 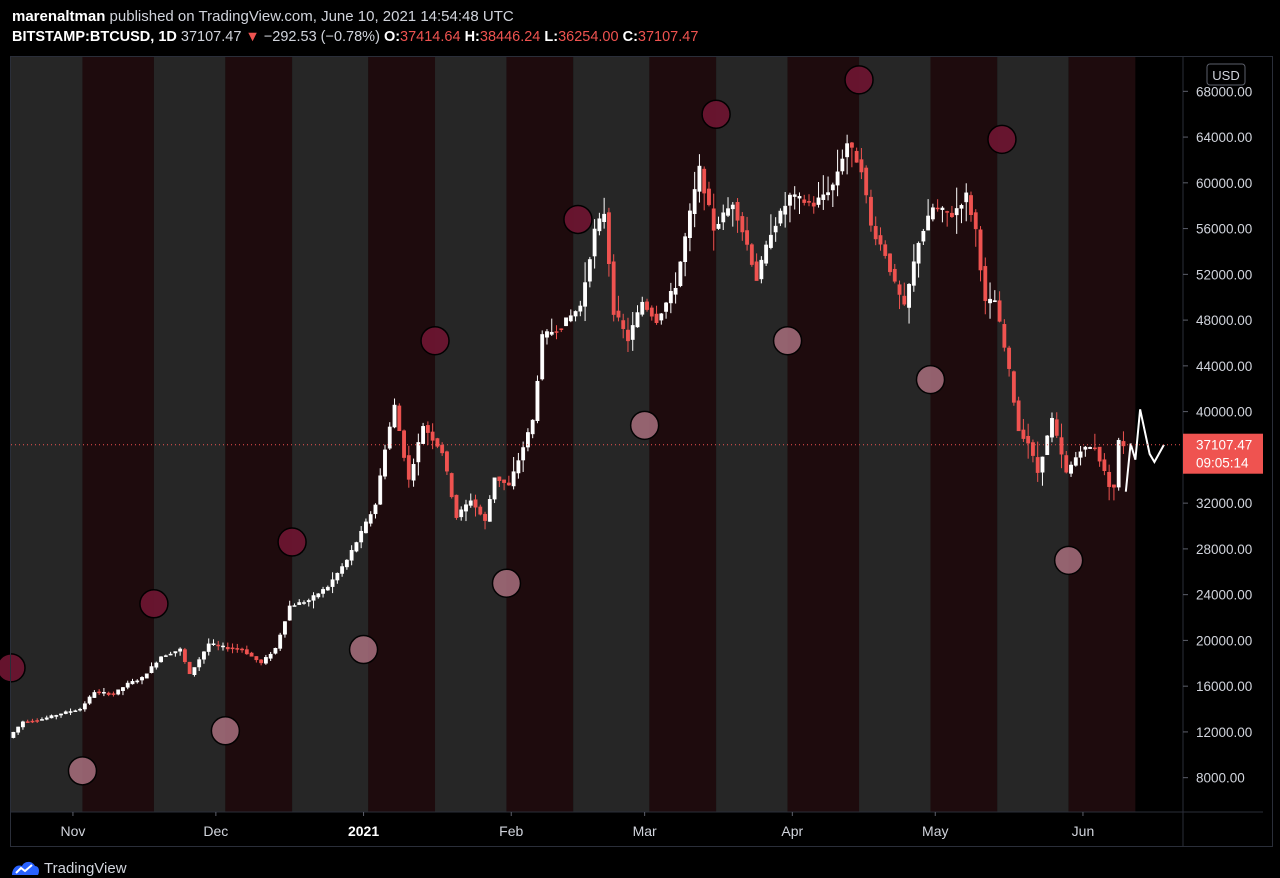 What do you see at coordinates (59, 16) in the screenshot?
I see `publisher-name: marenaltman` at bounding box center [59, 16].